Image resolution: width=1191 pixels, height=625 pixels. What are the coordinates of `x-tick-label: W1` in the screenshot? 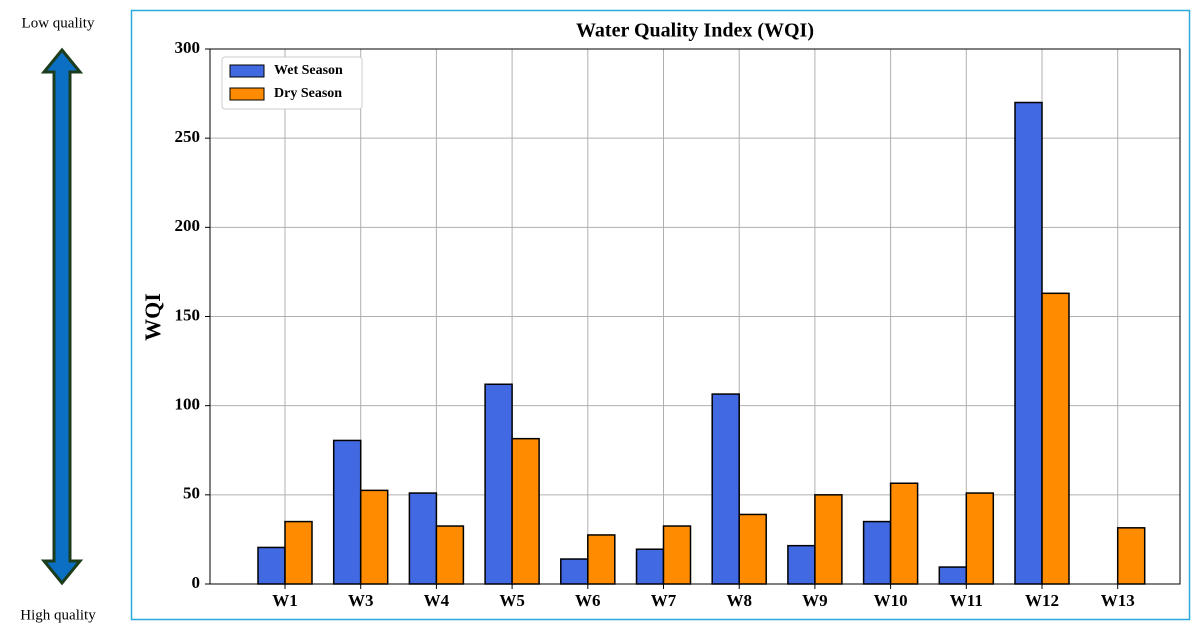 It's located at (285, 600).